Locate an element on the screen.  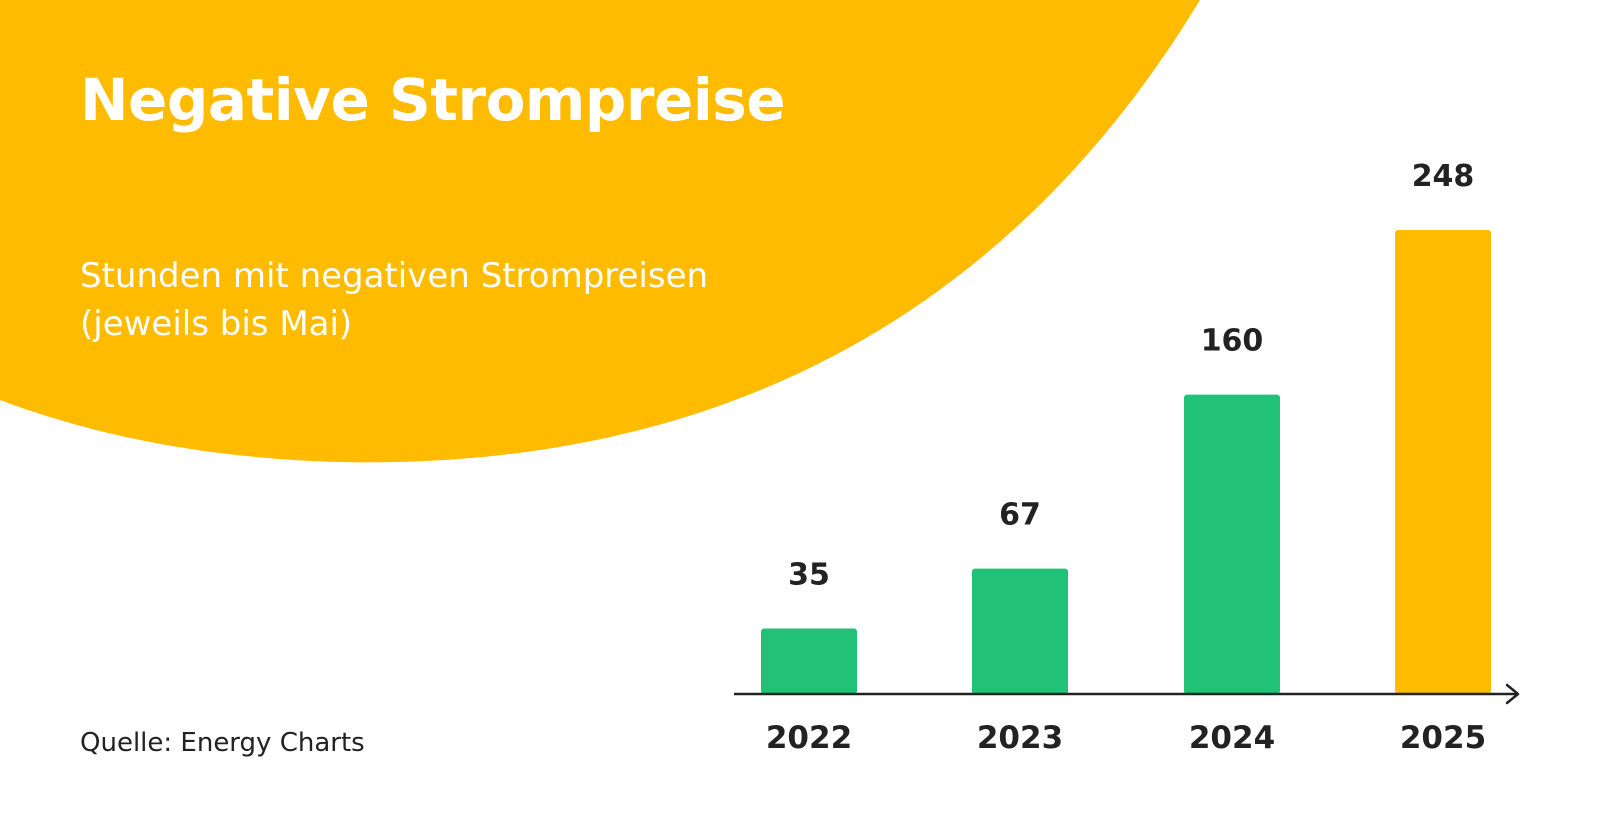
x-axis-arrow-icon is located at coordinates (1512, 694).